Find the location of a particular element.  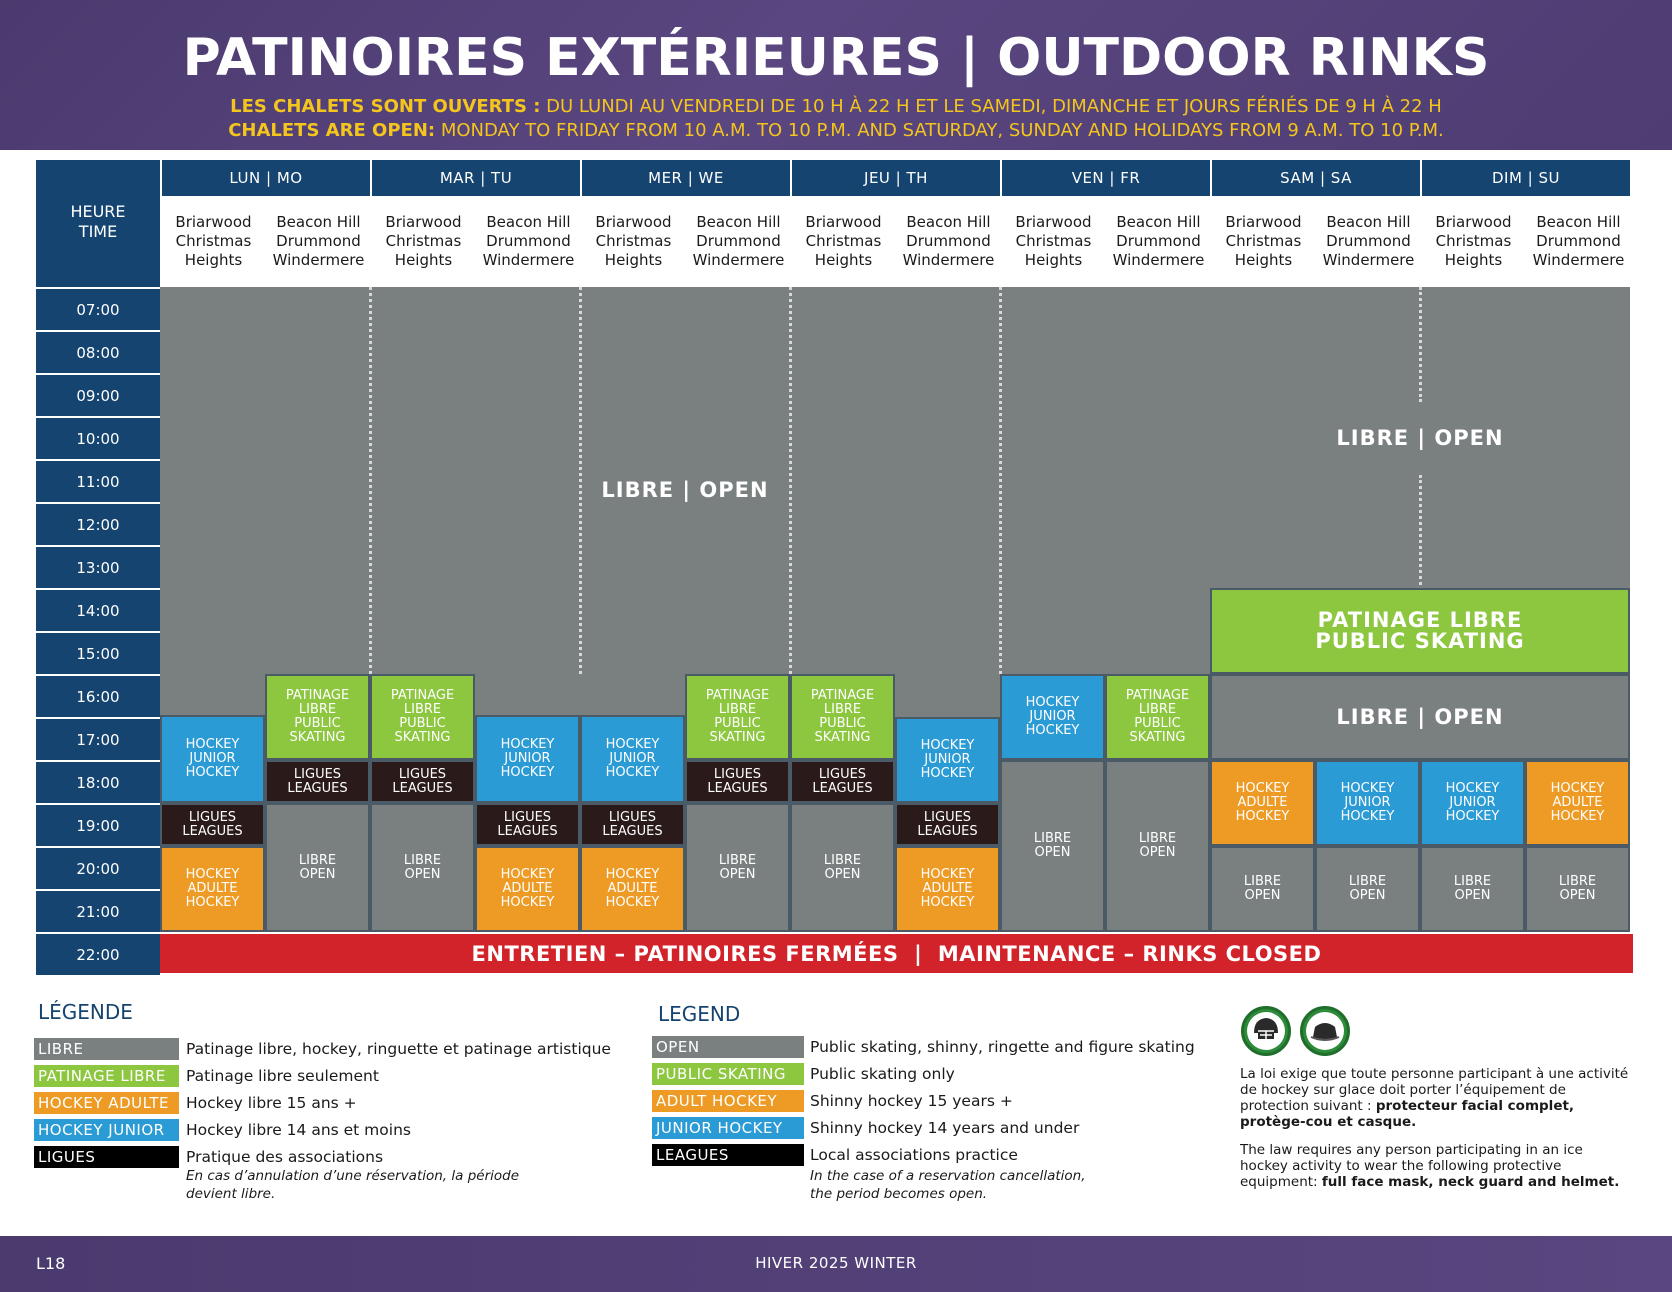

day-header: MAR | TU is located at coordinates (476, 178).